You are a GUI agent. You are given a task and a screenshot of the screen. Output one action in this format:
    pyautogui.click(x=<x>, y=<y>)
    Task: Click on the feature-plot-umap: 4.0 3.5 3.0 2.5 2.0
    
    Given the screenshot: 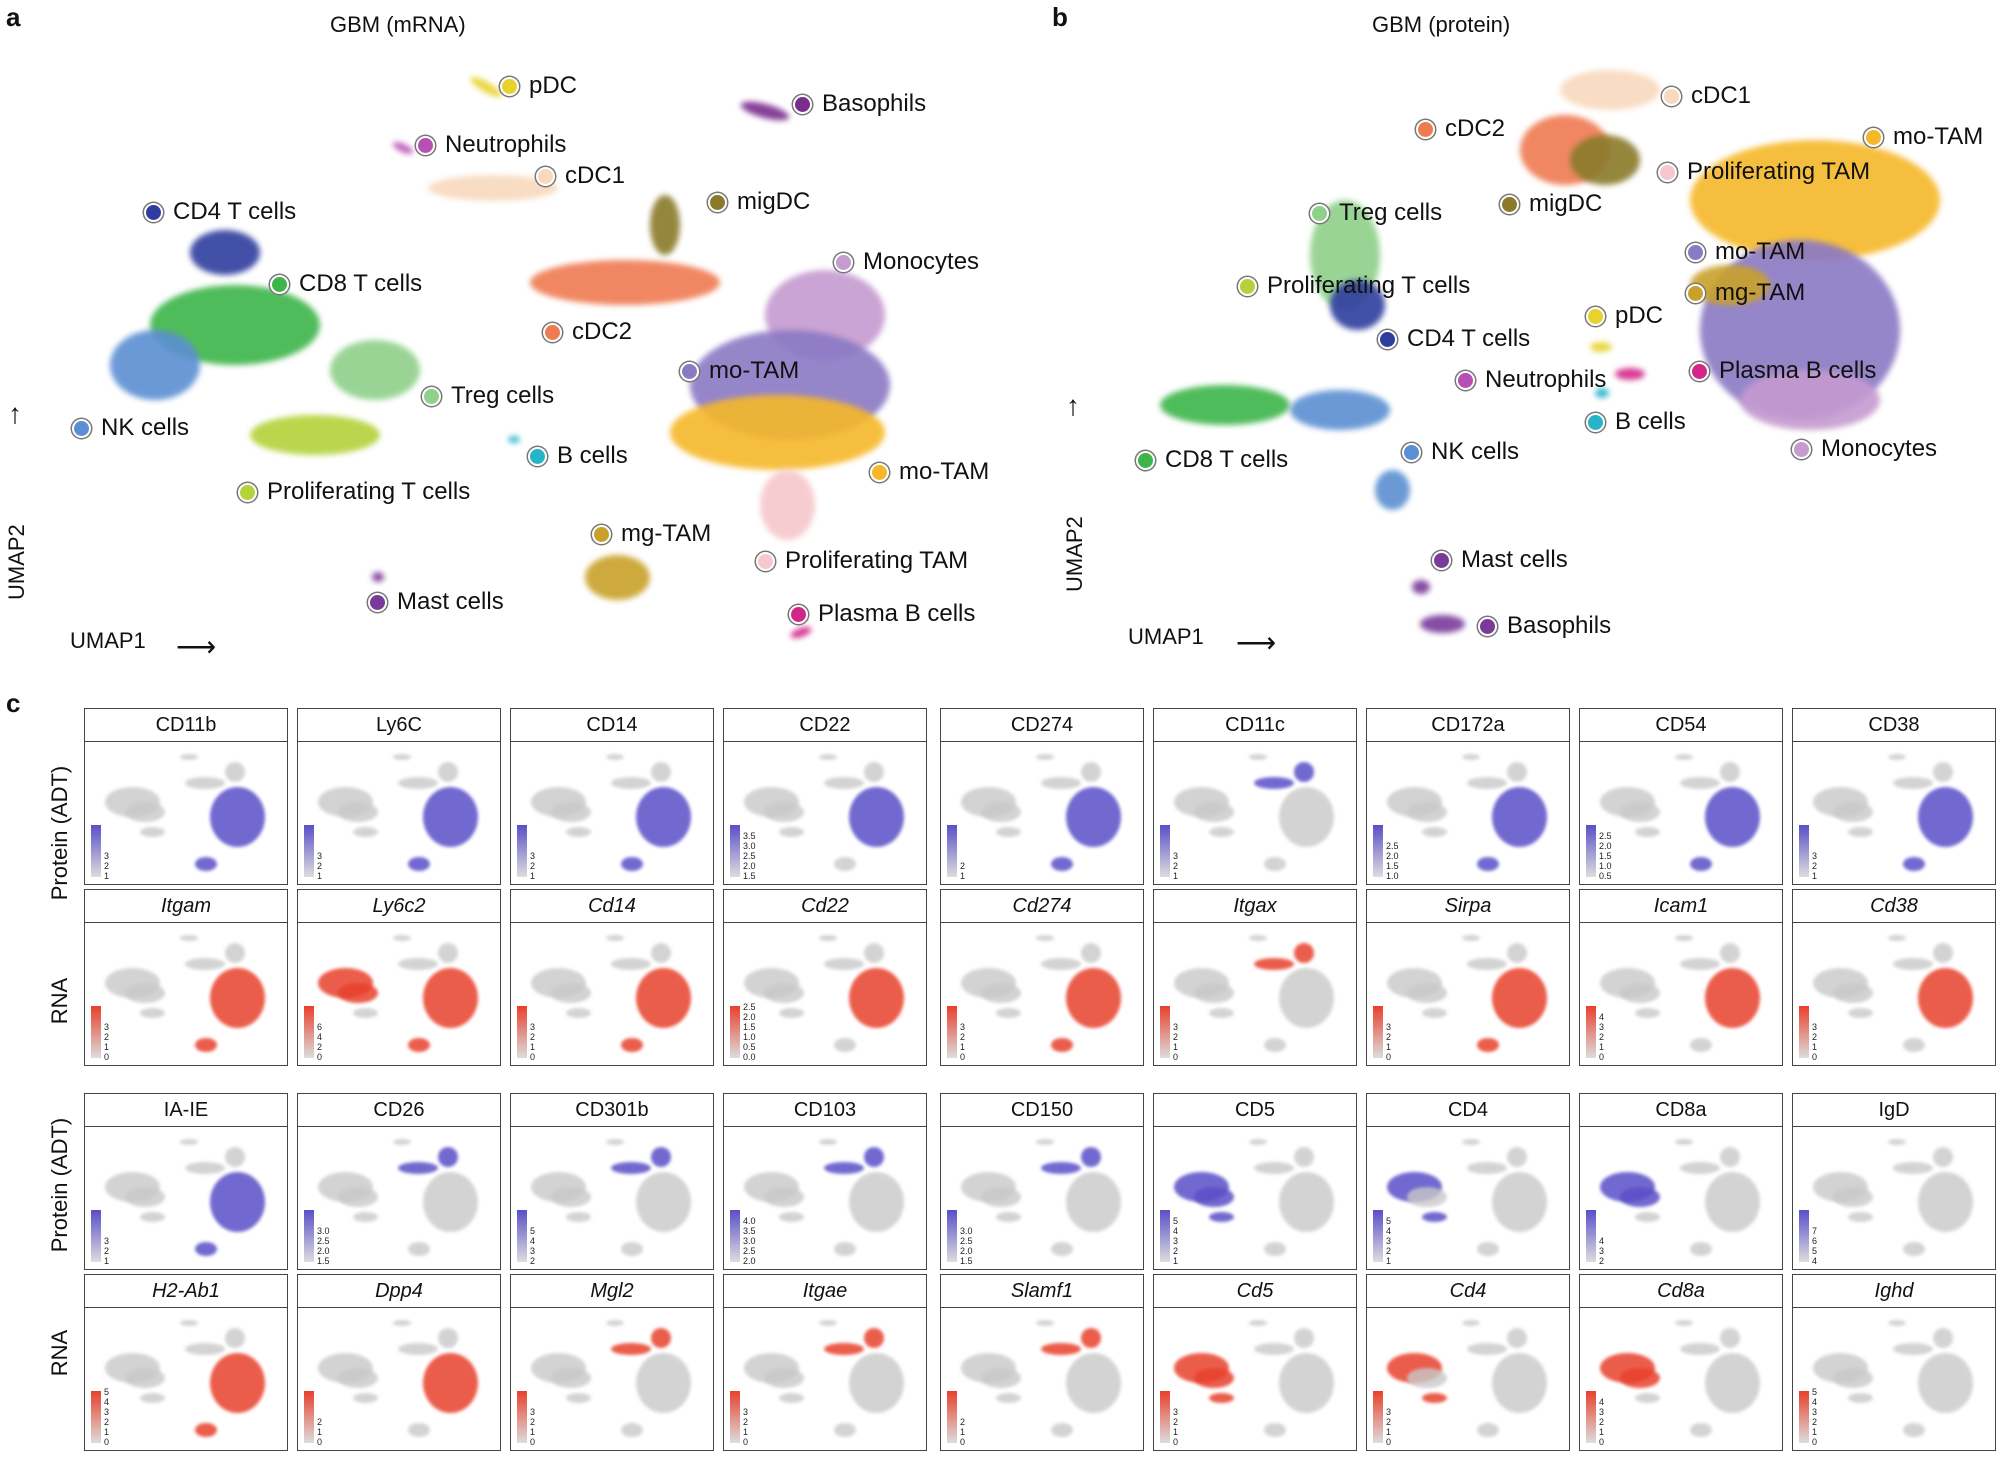 What is the action you would take?
    pyautogui.click(x=825, y=1198)
    